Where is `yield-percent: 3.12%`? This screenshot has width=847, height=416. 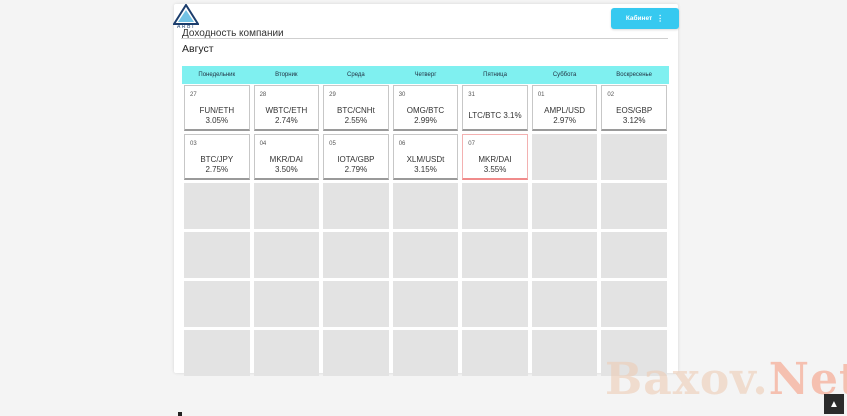
yield-percent: 3.12% is located at coordinates (634, 120).